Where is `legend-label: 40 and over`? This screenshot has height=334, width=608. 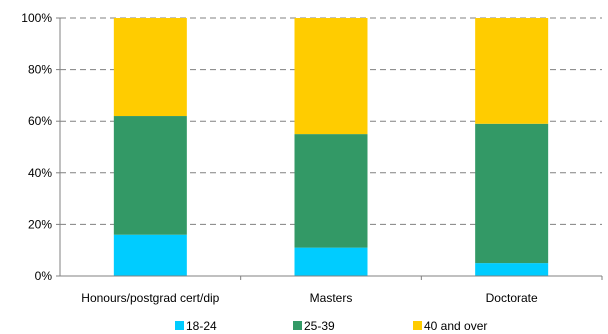
legend-label: 40 and over is located at coordinates (455, 326).